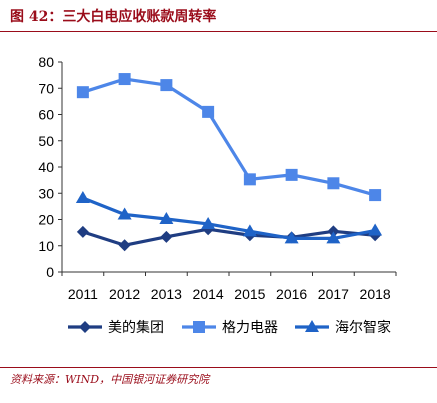 Image resolution: width=437 pixels, height=403 pixels. What do you see at coordinates (218, 31) in the screenshot?
I see `title-divider` at bounding box center [218, 31].